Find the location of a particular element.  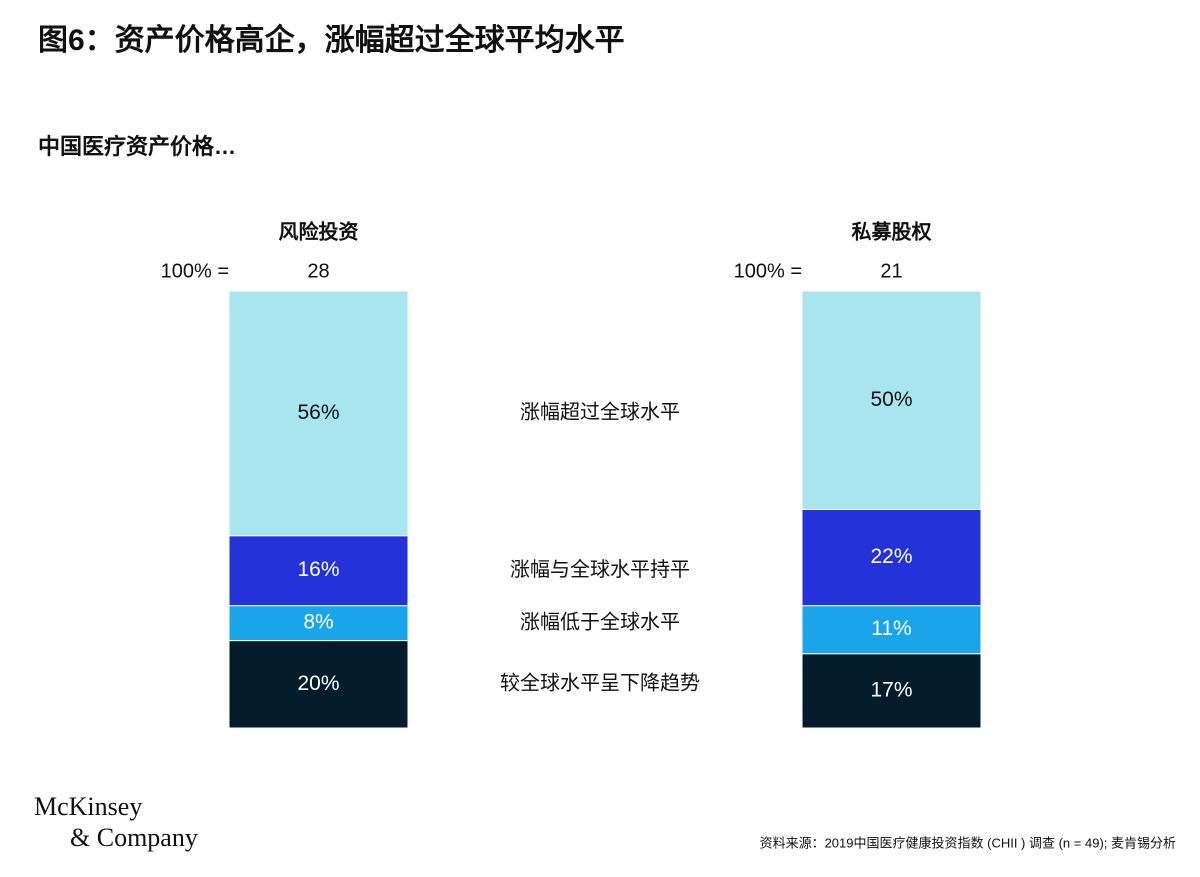

value-label: 11% is located at coordinates (891, 628).